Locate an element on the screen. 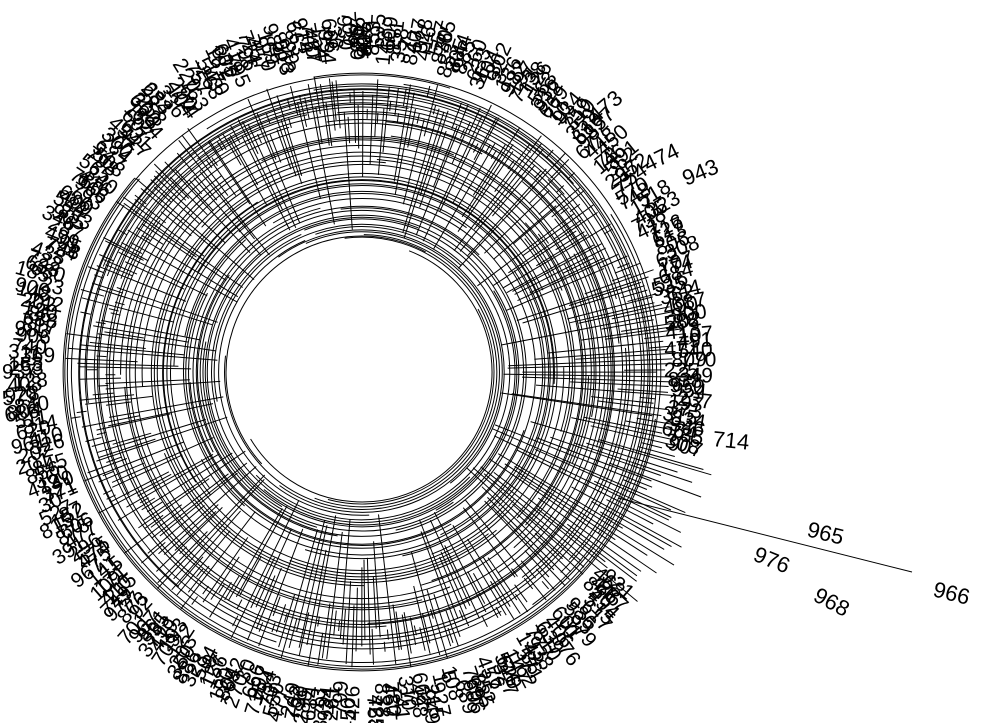 The width and height of the screenshot is (984, 723). tip-label-clutter: 7 is located at coordinates (411, 696).